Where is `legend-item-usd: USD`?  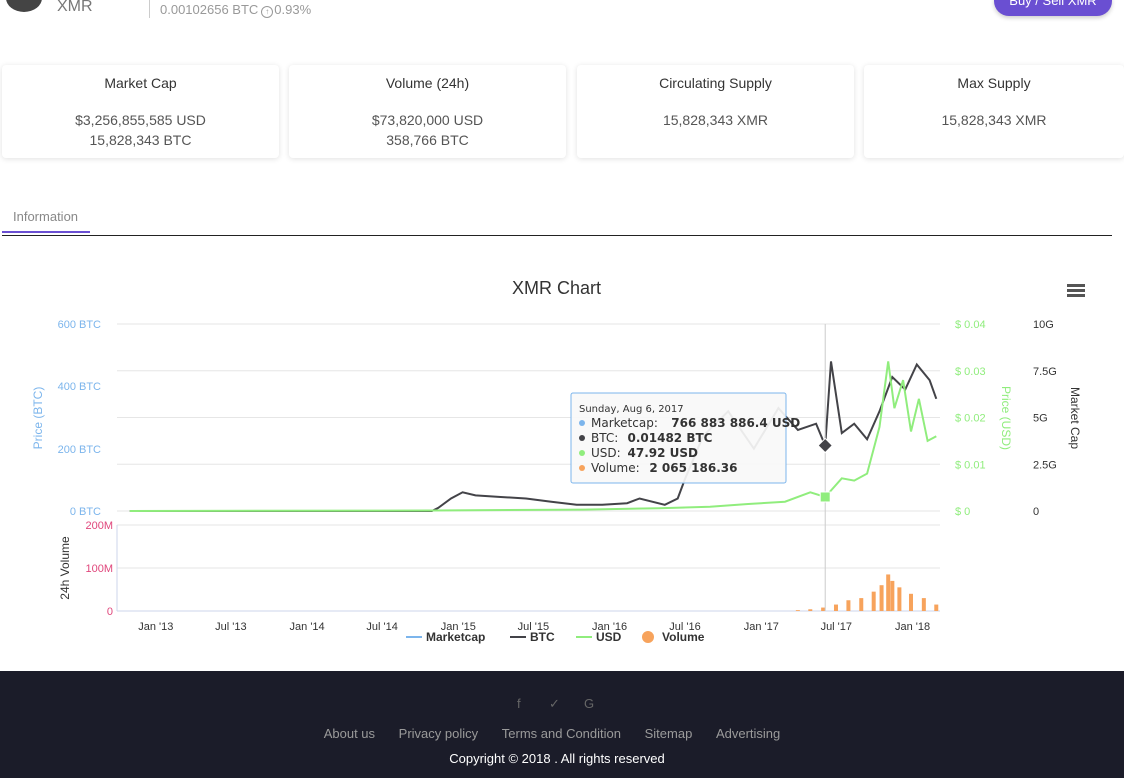 legend-item-usd: USD is located at coordinates (609, 637).